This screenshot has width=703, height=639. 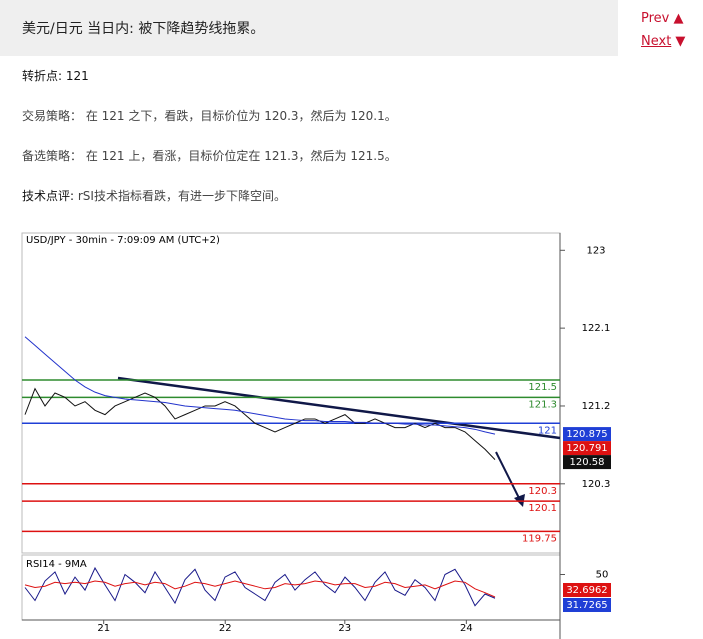 I want to click on label: 技术点评:, so click(x=48, y=196).